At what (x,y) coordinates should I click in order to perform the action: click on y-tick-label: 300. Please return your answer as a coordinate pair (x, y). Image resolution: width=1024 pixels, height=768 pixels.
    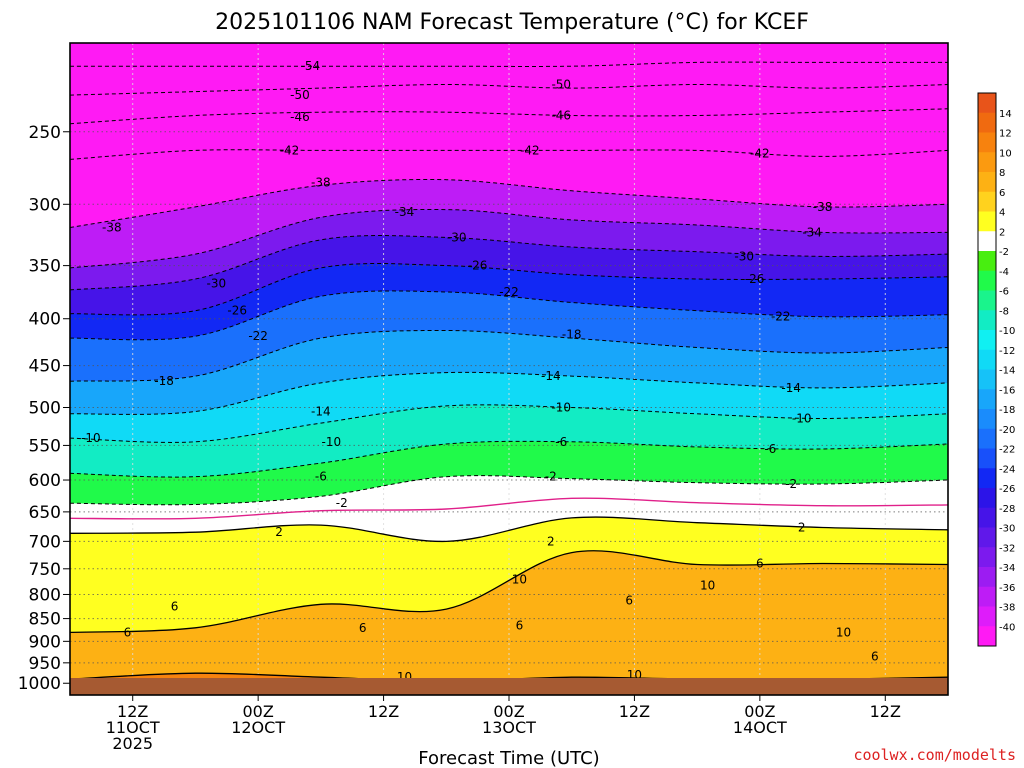
    Looking at the image, I should click on (45, 205).